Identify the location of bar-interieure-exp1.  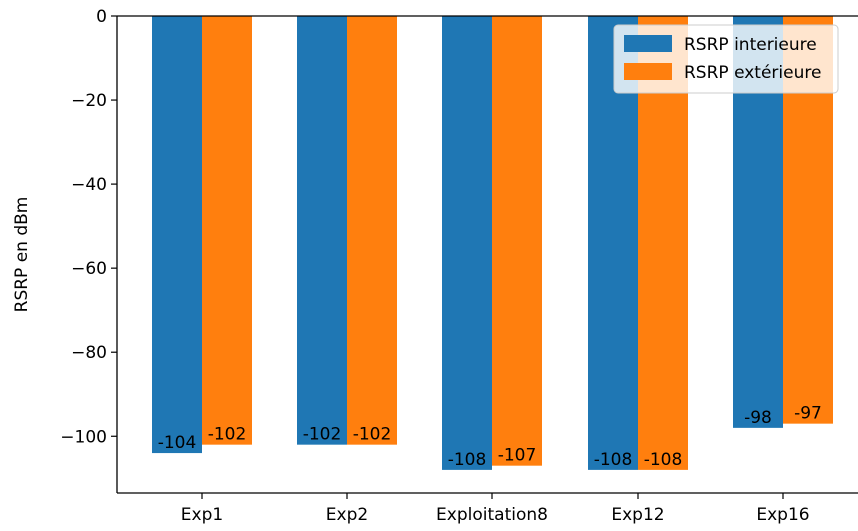
(177, 235).